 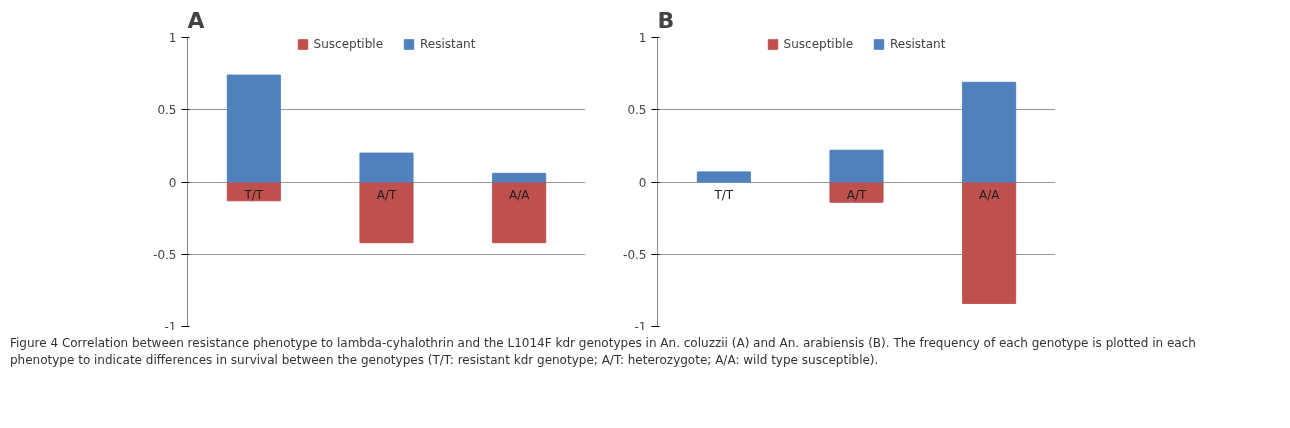 I want to click on chart-title: B, so click(x=666, y=20).